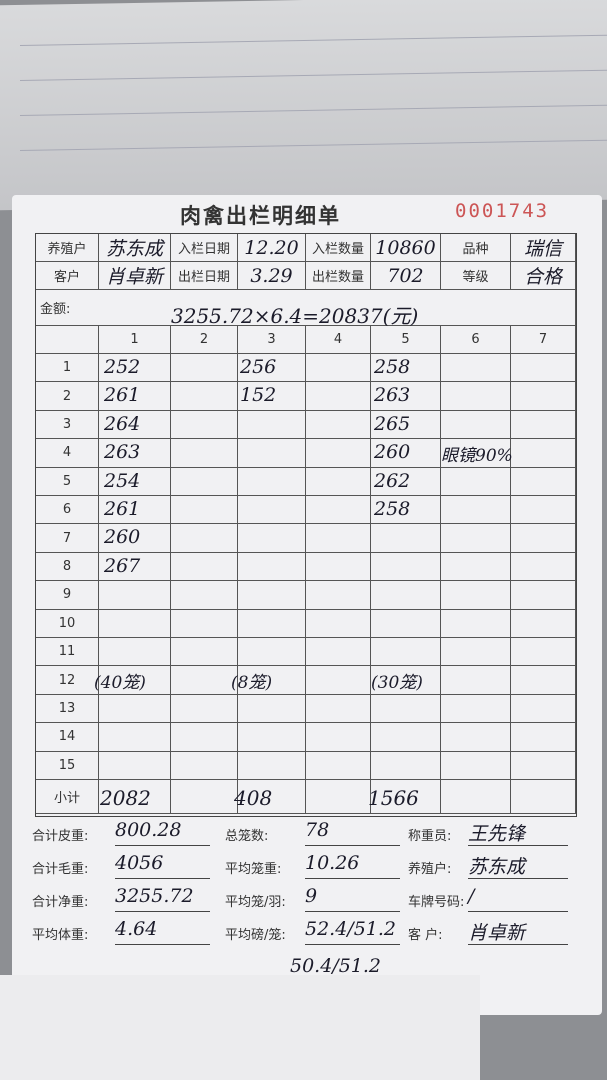 The height and width of the screenshot is (1080, 607). Describe the element at coordinates (543, 340) in the screenshot. I see `column-header-7: 7` at that location.